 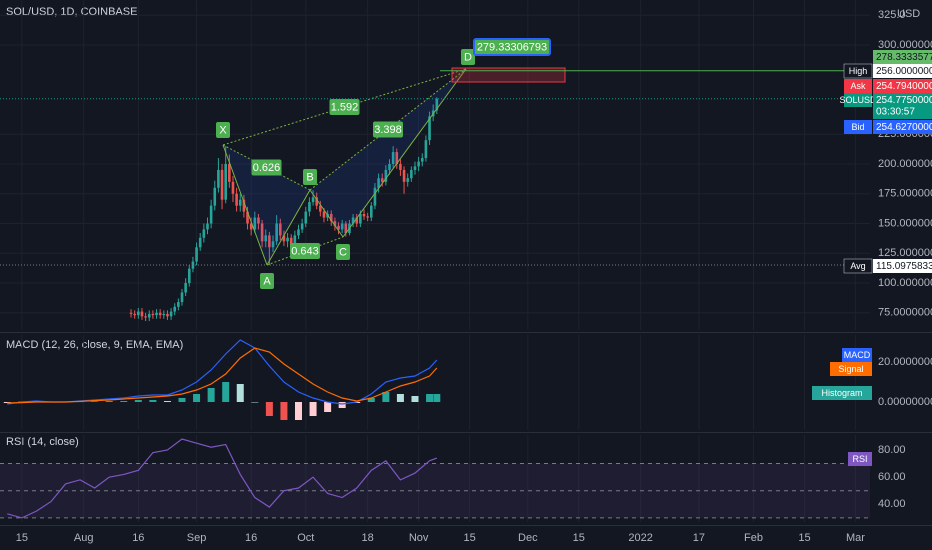 I want to click on pattern-ratio: 3.398, so click(x=388, y=130).